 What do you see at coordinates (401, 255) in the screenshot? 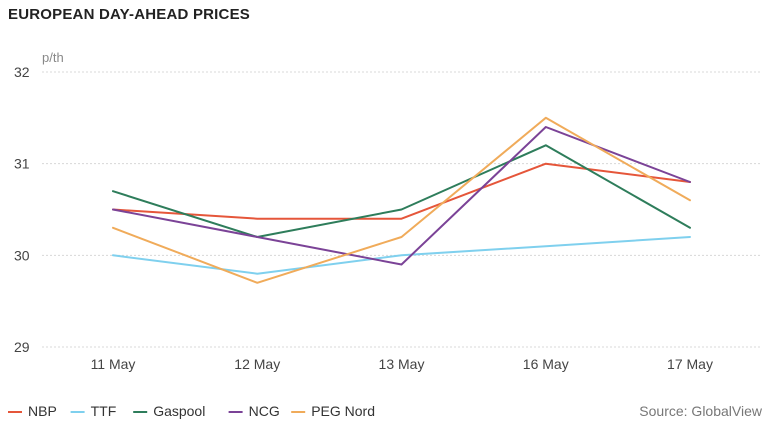
I see `series-line-ttf` at bounding box center [401, 255].